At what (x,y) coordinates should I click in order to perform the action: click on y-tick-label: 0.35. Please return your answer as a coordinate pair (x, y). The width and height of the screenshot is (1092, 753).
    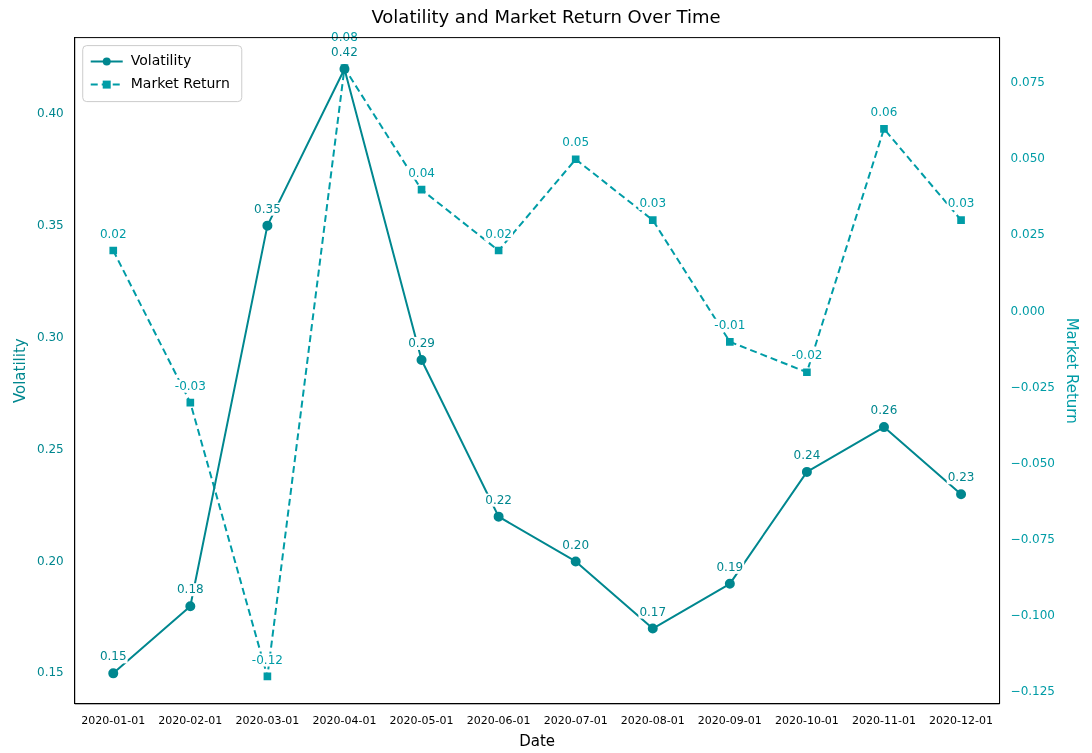
    Looking at the image, I should click on (50, 224).